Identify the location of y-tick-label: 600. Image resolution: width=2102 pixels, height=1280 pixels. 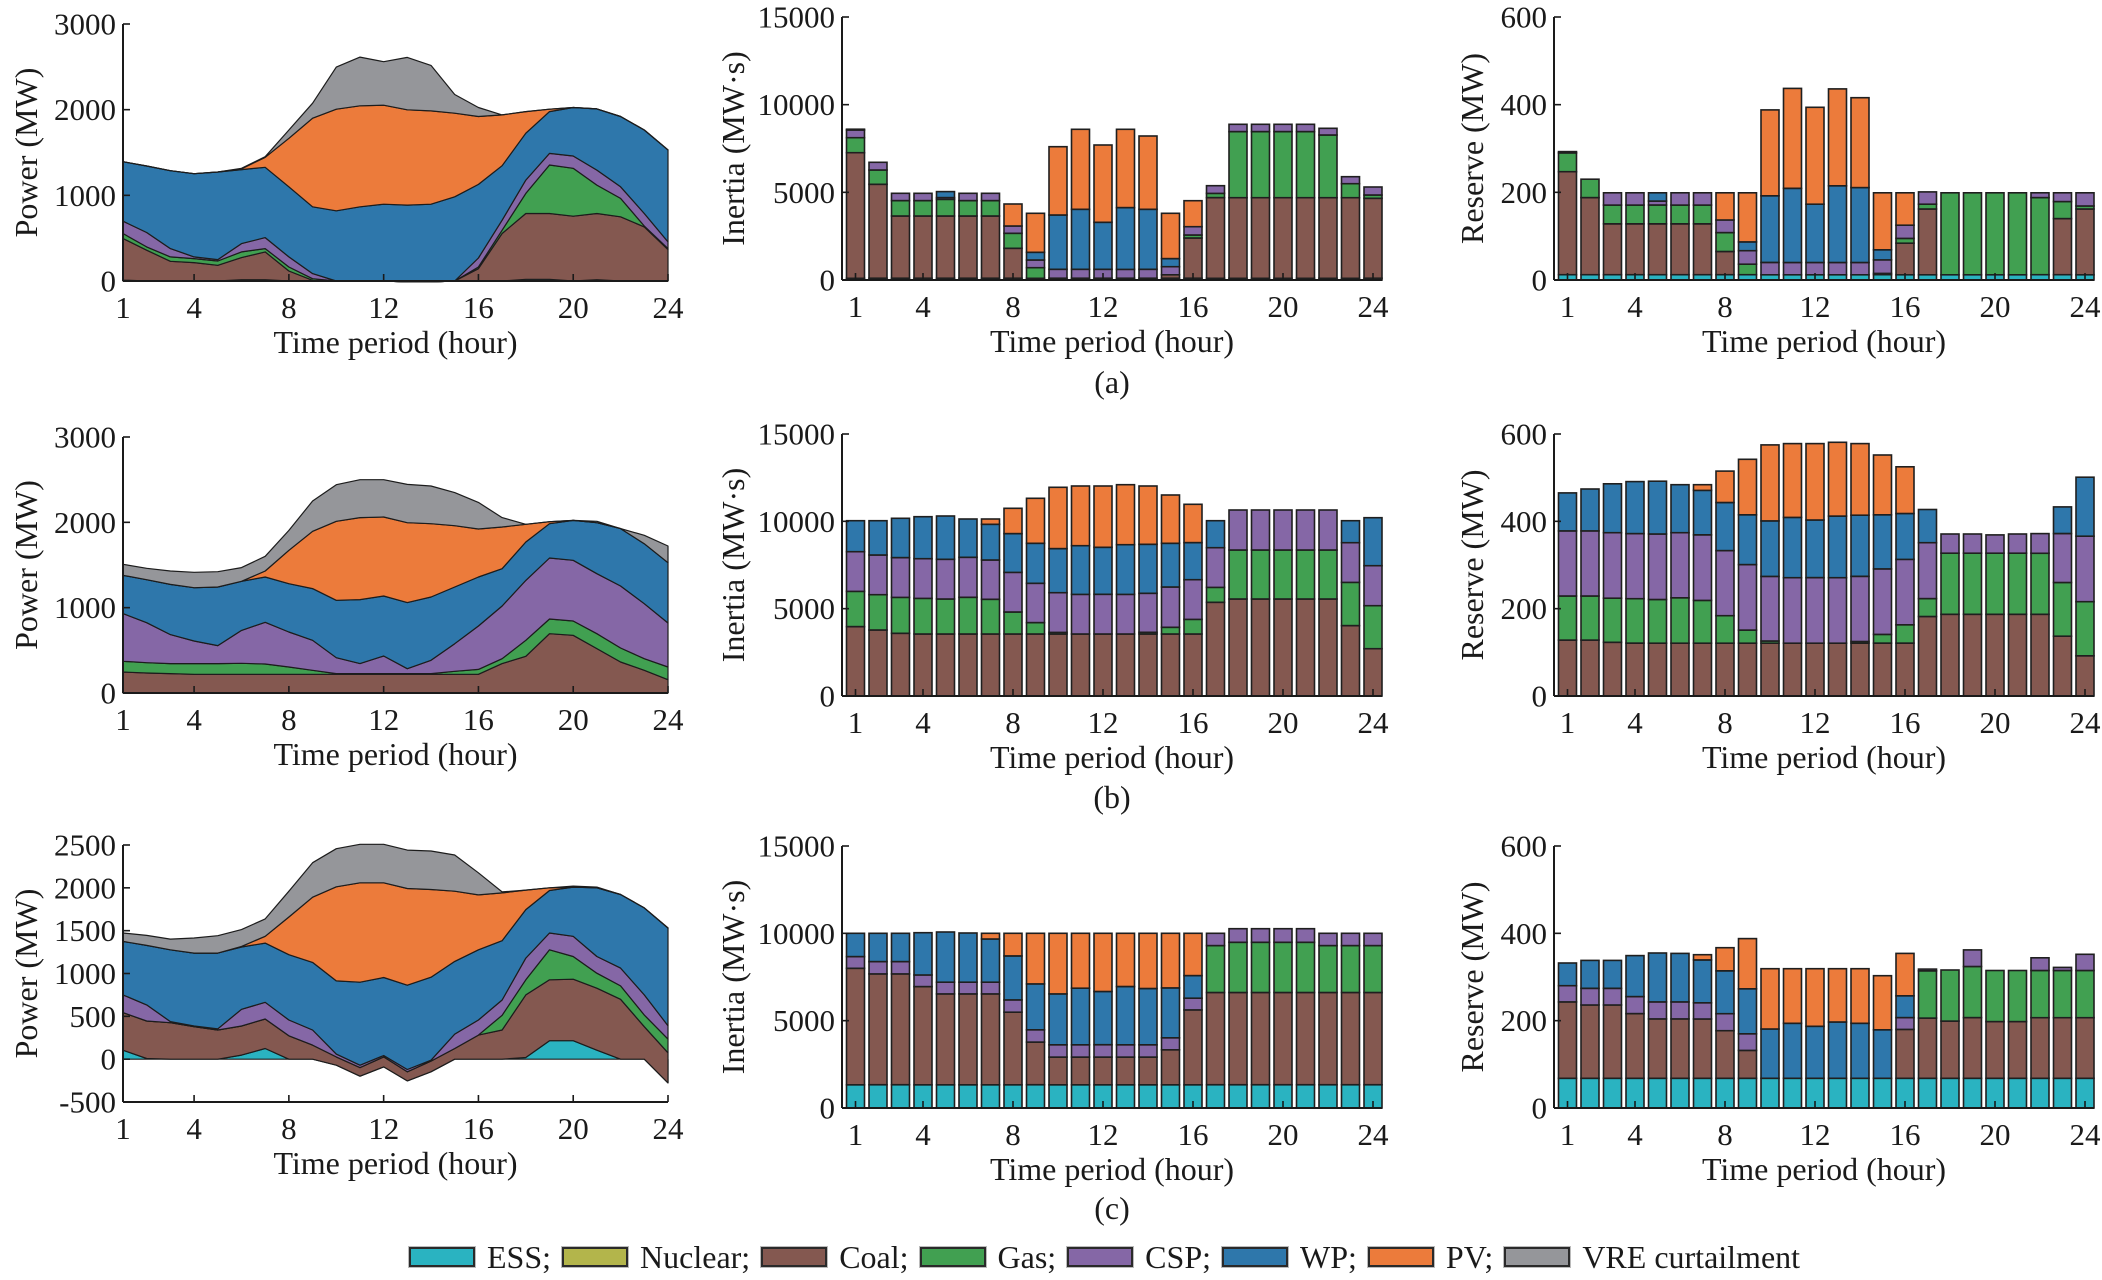
(1524, 846).